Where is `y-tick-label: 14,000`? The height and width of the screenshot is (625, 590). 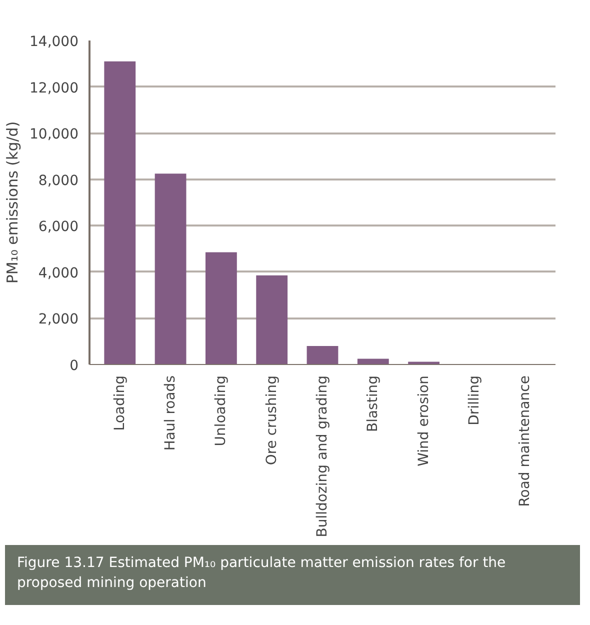
y-tick-label: 14,000 is located at coordinates (54, 42).